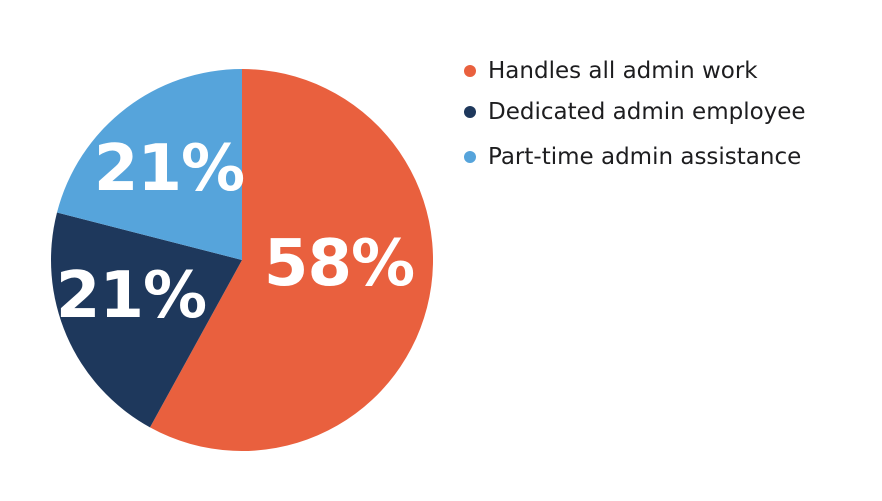 This screenshot has height=501, width=882. Describe the element at coordinates (339, 264) in the screenshot. I see `slice-label-handles-all-admin-work: 58%` at that location.